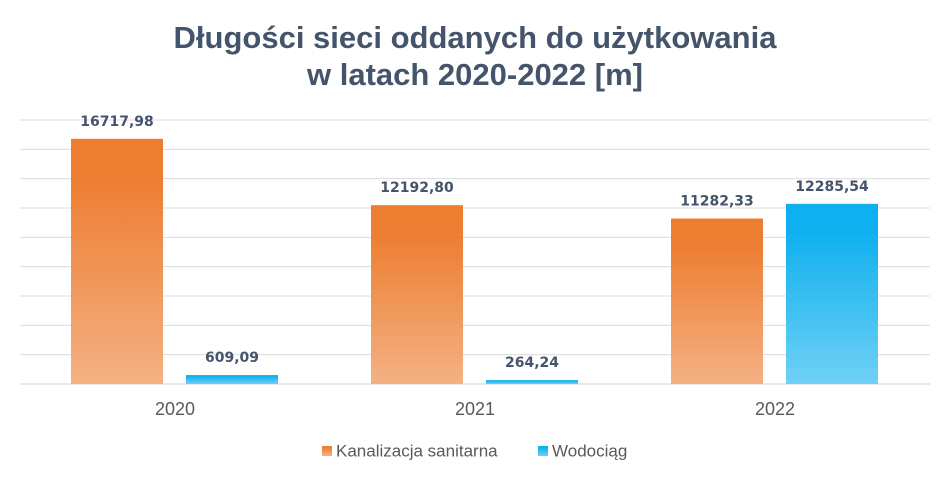  I want to click on data-label: 16717,98, so click(117, 122).